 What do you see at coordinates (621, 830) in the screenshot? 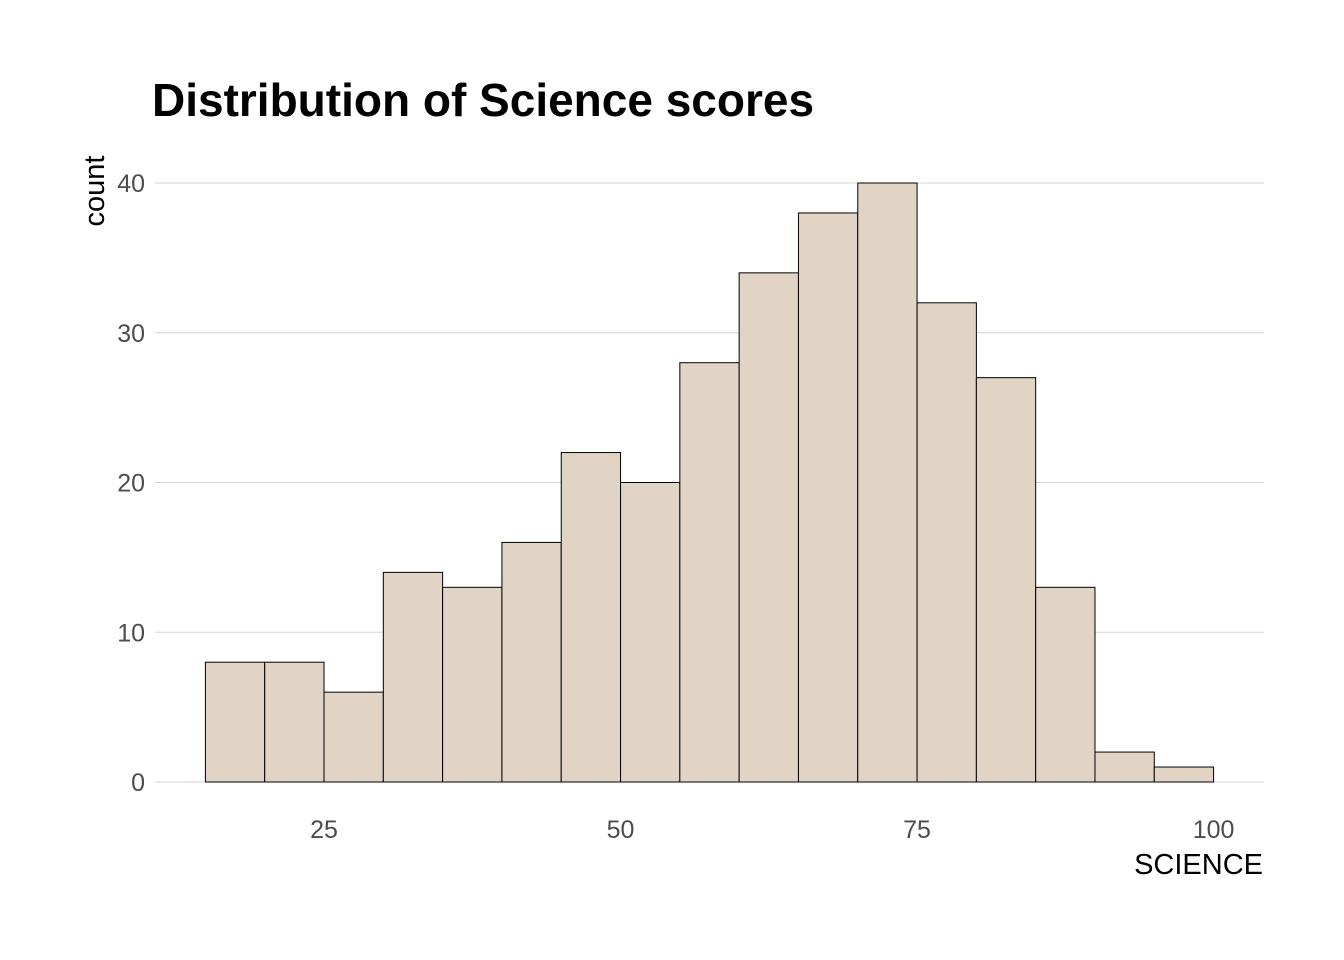
I see `x-tick-label-50: 50` at bounding box center [621, 830].